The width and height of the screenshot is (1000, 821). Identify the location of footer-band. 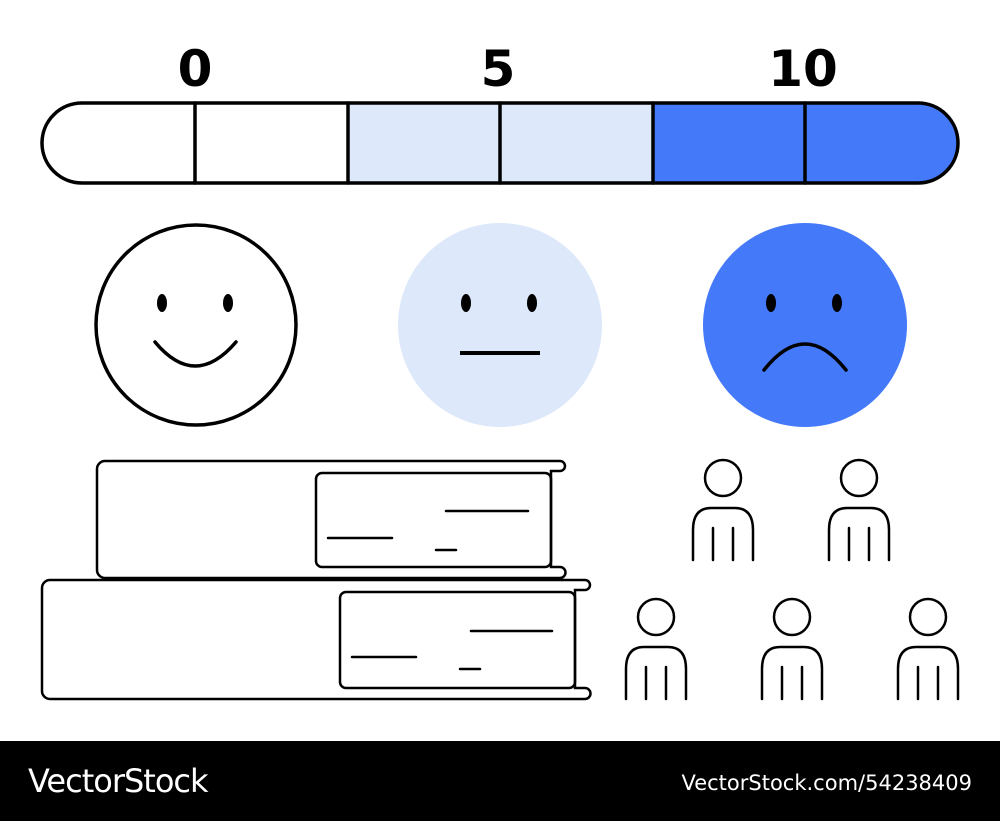
(500, 781).